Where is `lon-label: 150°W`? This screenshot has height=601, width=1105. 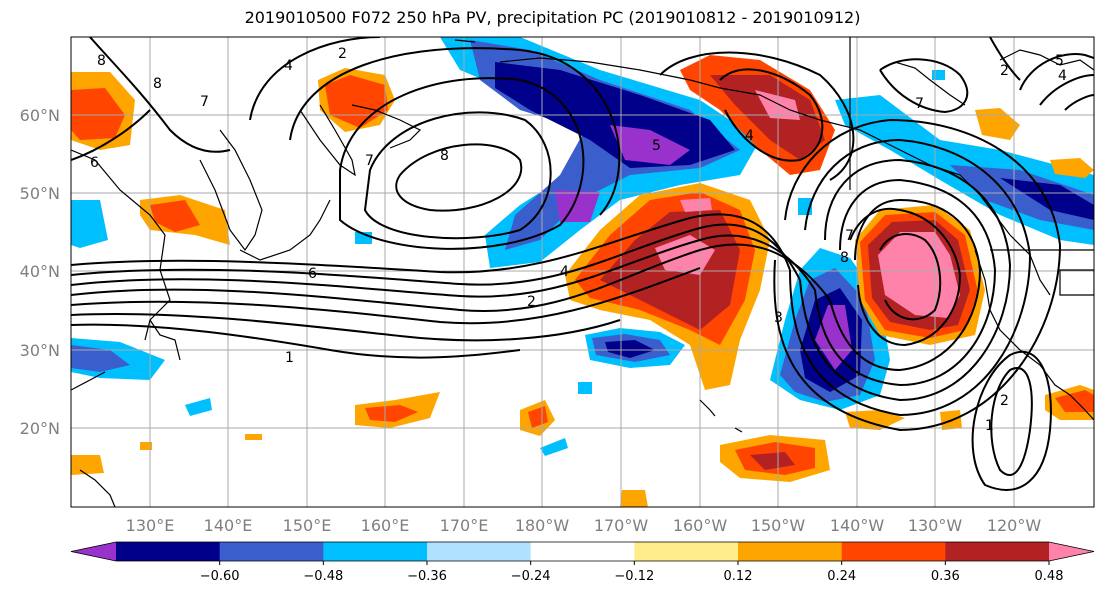
lon-label: 150°W is located at coordinates (778, 525).